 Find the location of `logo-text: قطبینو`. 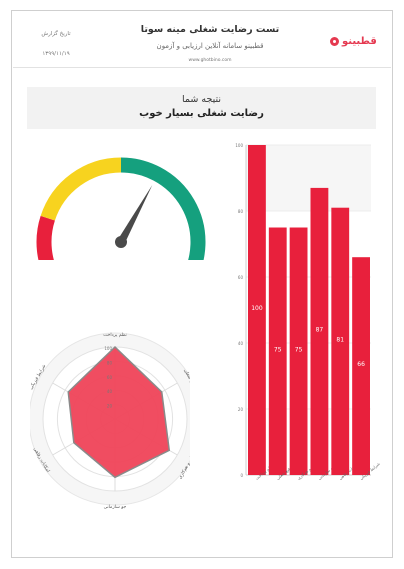

logo-text: قطبینو is located at coordinates (359, 41).